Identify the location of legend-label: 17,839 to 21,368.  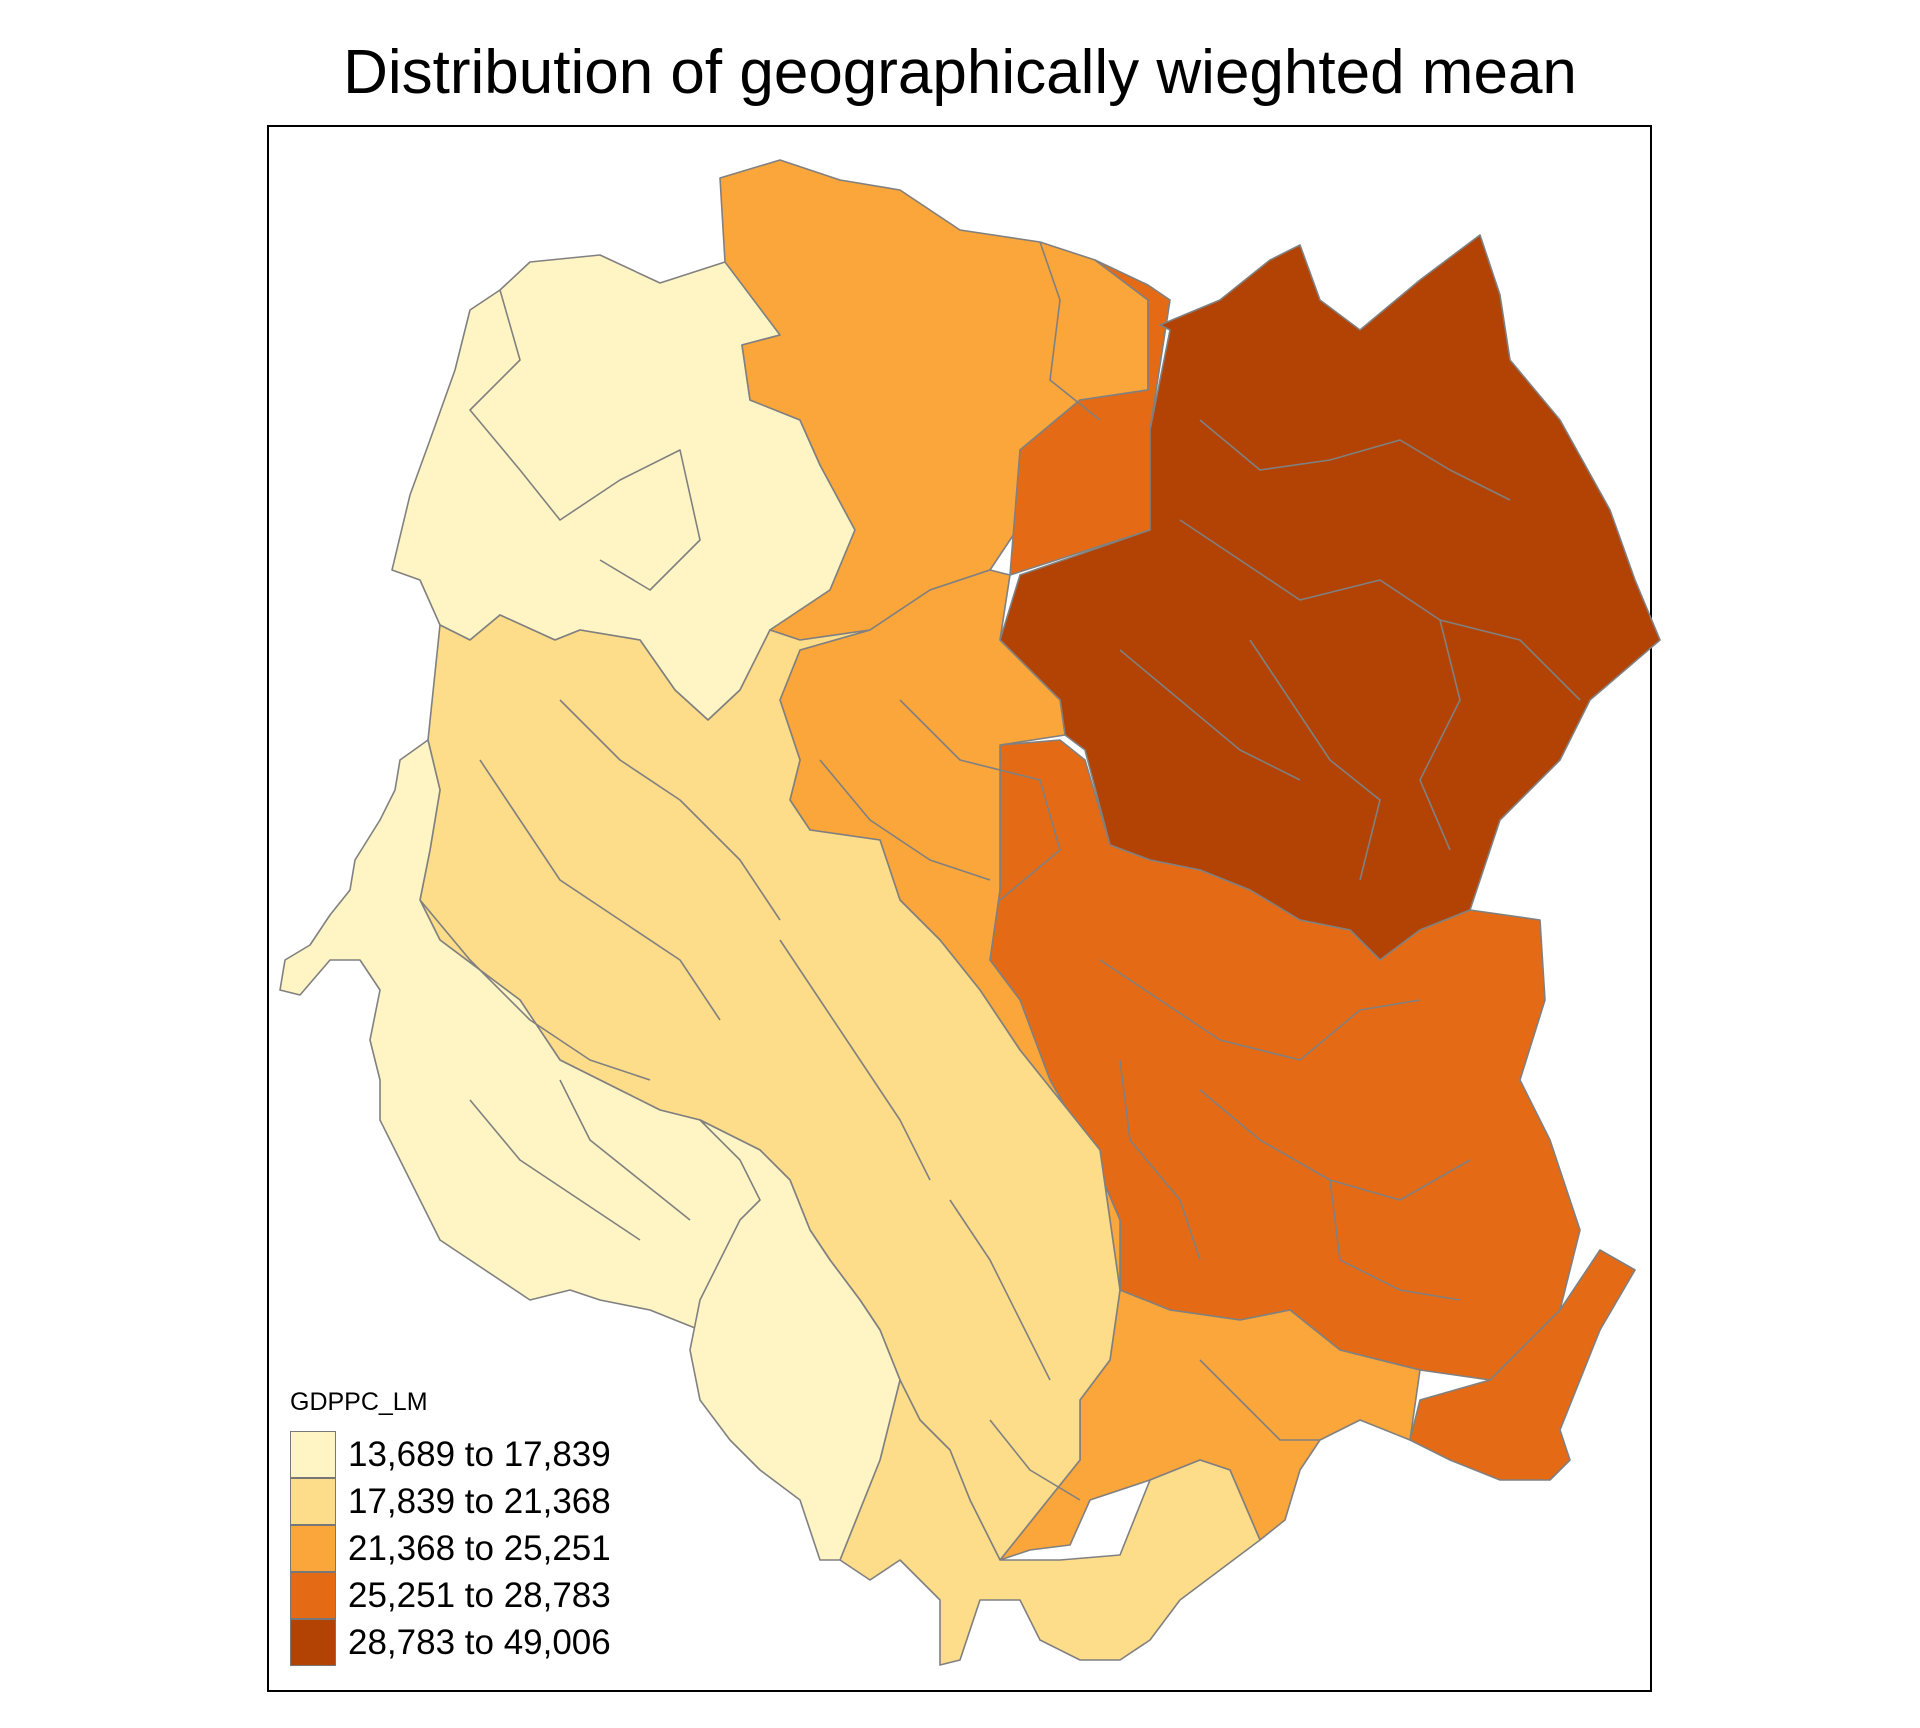
(479, 1501).